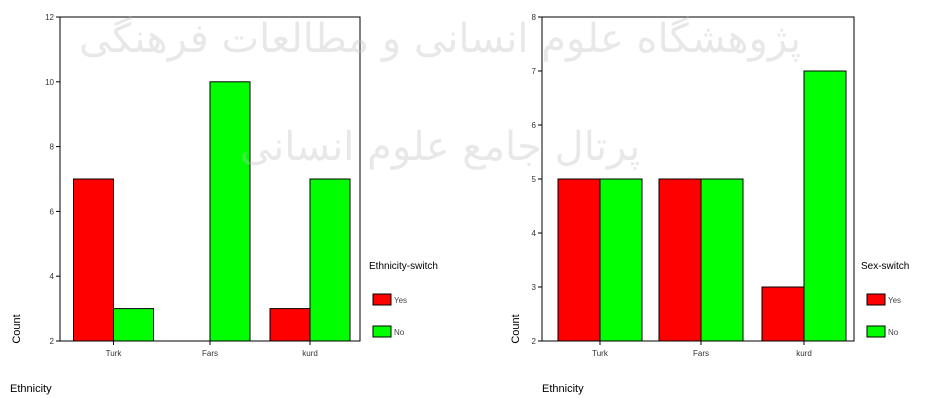 This screenshot has height=398, width=930. What do you see at coordinates (534, 287) in the screenshot?
I see `y-tick-label: 3` at bounding box center [534, 287].